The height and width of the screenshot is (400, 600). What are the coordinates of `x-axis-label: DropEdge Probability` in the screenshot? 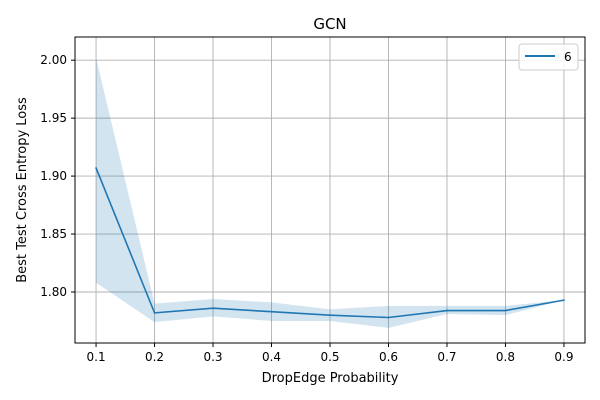 It's located at (330, 378).